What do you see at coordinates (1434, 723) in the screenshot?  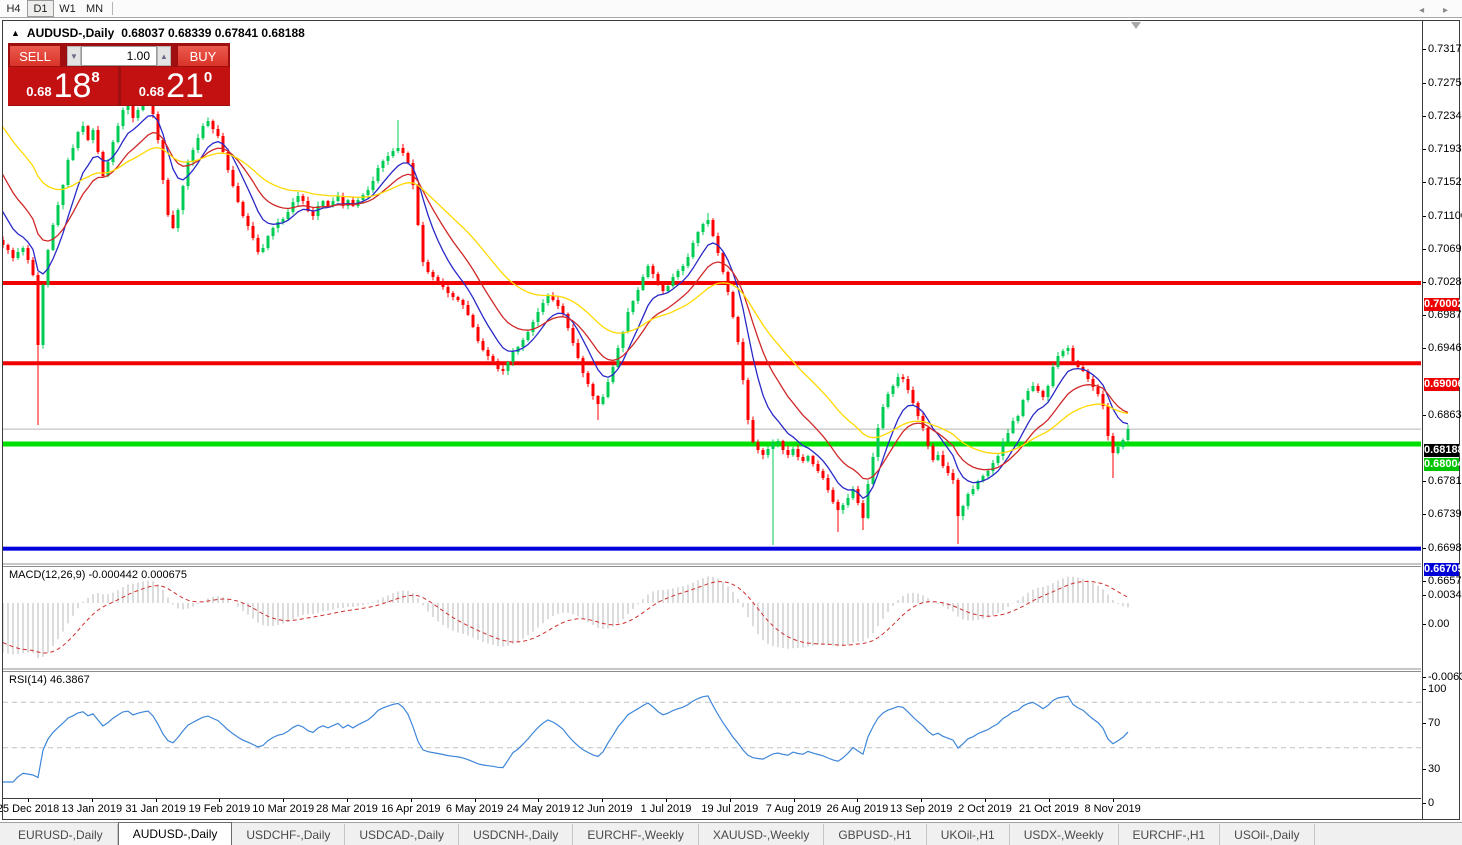 I see `price-tick-label: 70` at bounding box center [1434, 723].